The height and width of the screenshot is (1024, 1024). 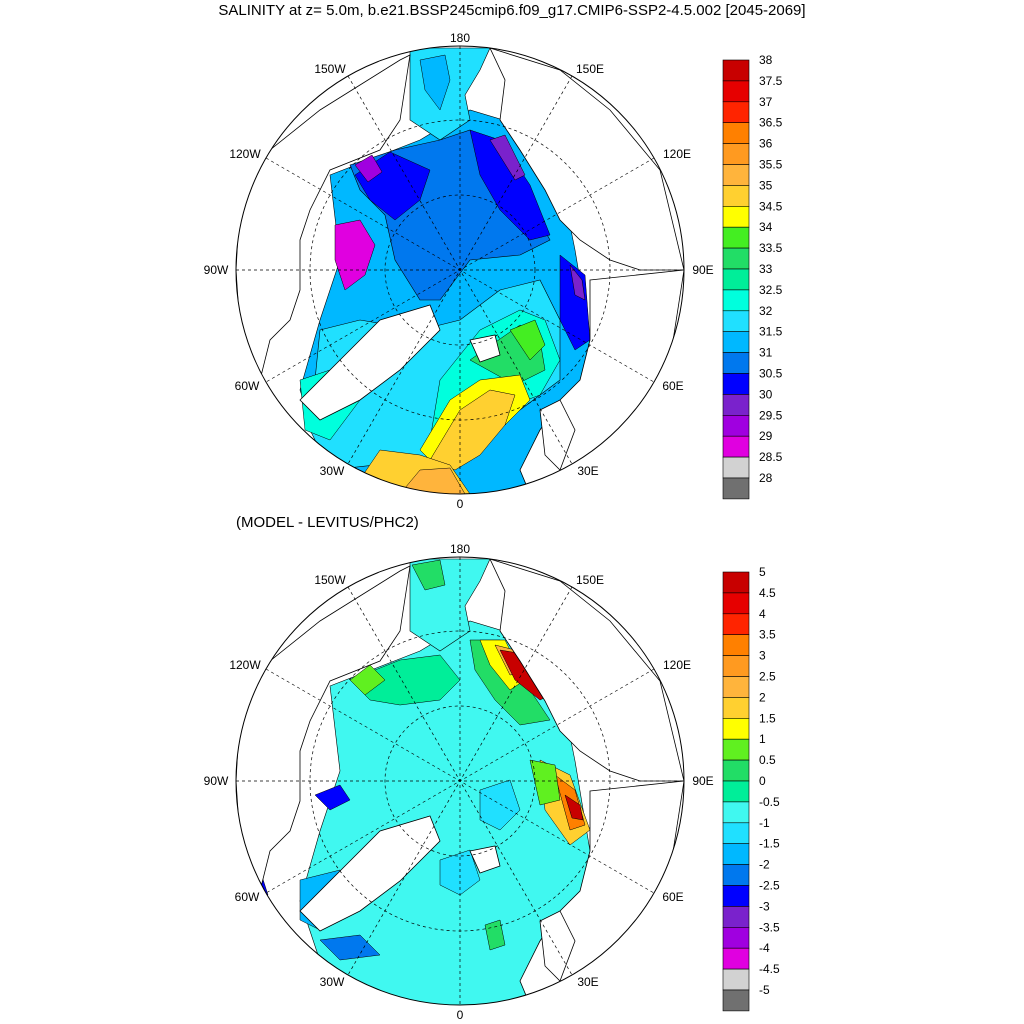 I want to click on colorbar-label: 4.5, so click(x=767, y=593).